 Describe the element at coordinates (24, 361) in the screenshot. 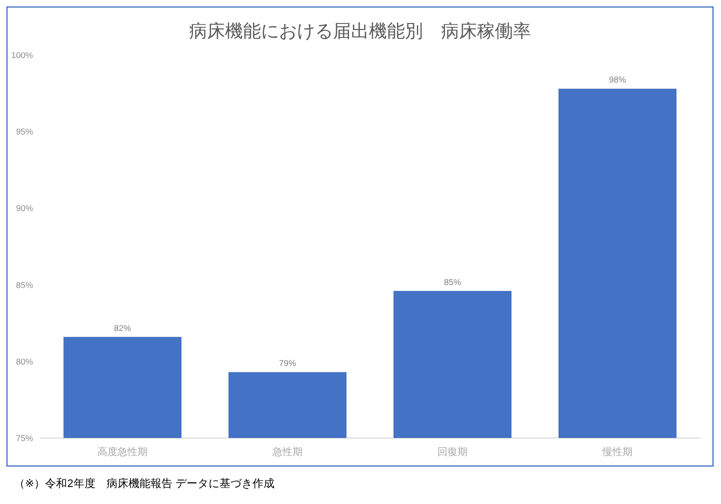

I see `ytick: 80%` at that location.